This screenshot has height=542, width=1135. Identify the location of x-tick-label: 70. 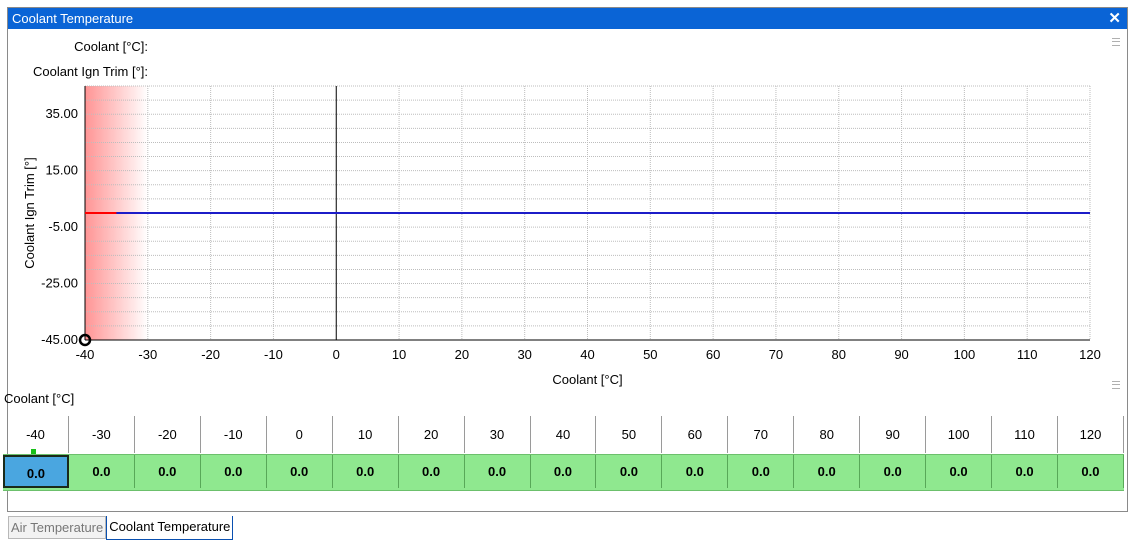
(776, 354).